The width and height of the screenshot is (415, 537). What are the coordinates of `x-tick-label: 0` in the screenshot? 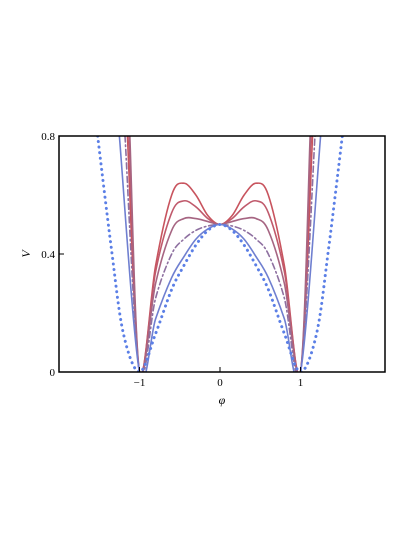 It's located at (220, 383).